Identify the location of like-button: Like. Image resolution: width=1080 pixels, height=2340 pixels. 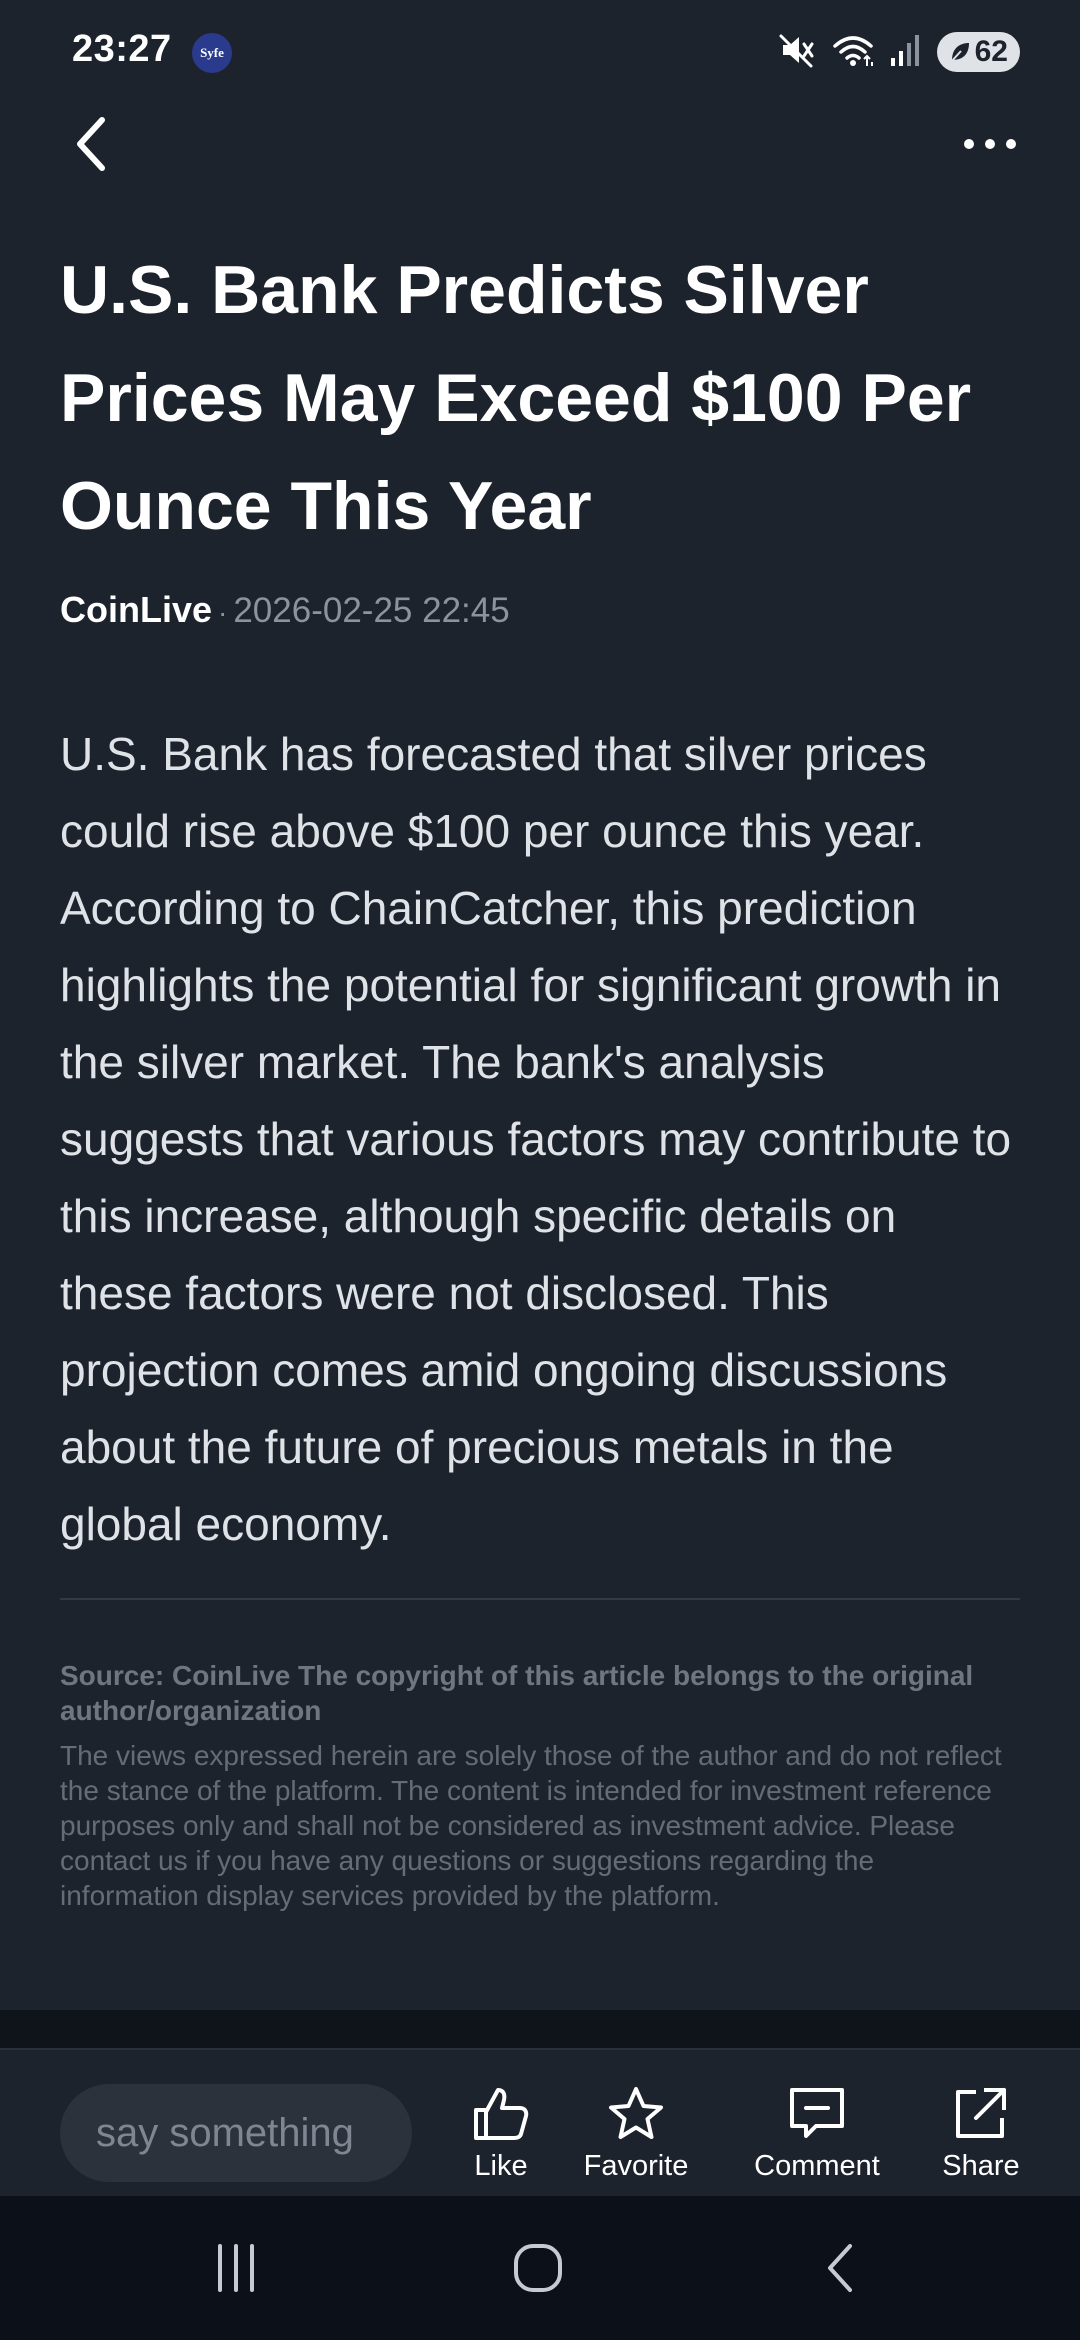
(501, 2139).